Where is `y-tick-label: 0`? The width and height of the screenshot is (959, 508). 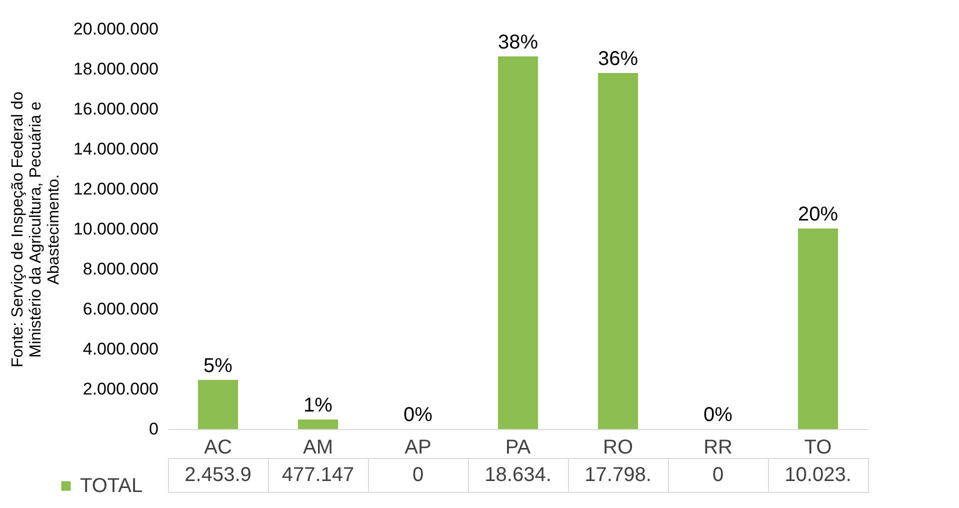 y-tick-label: 0 is located at coordinates (153, 429).